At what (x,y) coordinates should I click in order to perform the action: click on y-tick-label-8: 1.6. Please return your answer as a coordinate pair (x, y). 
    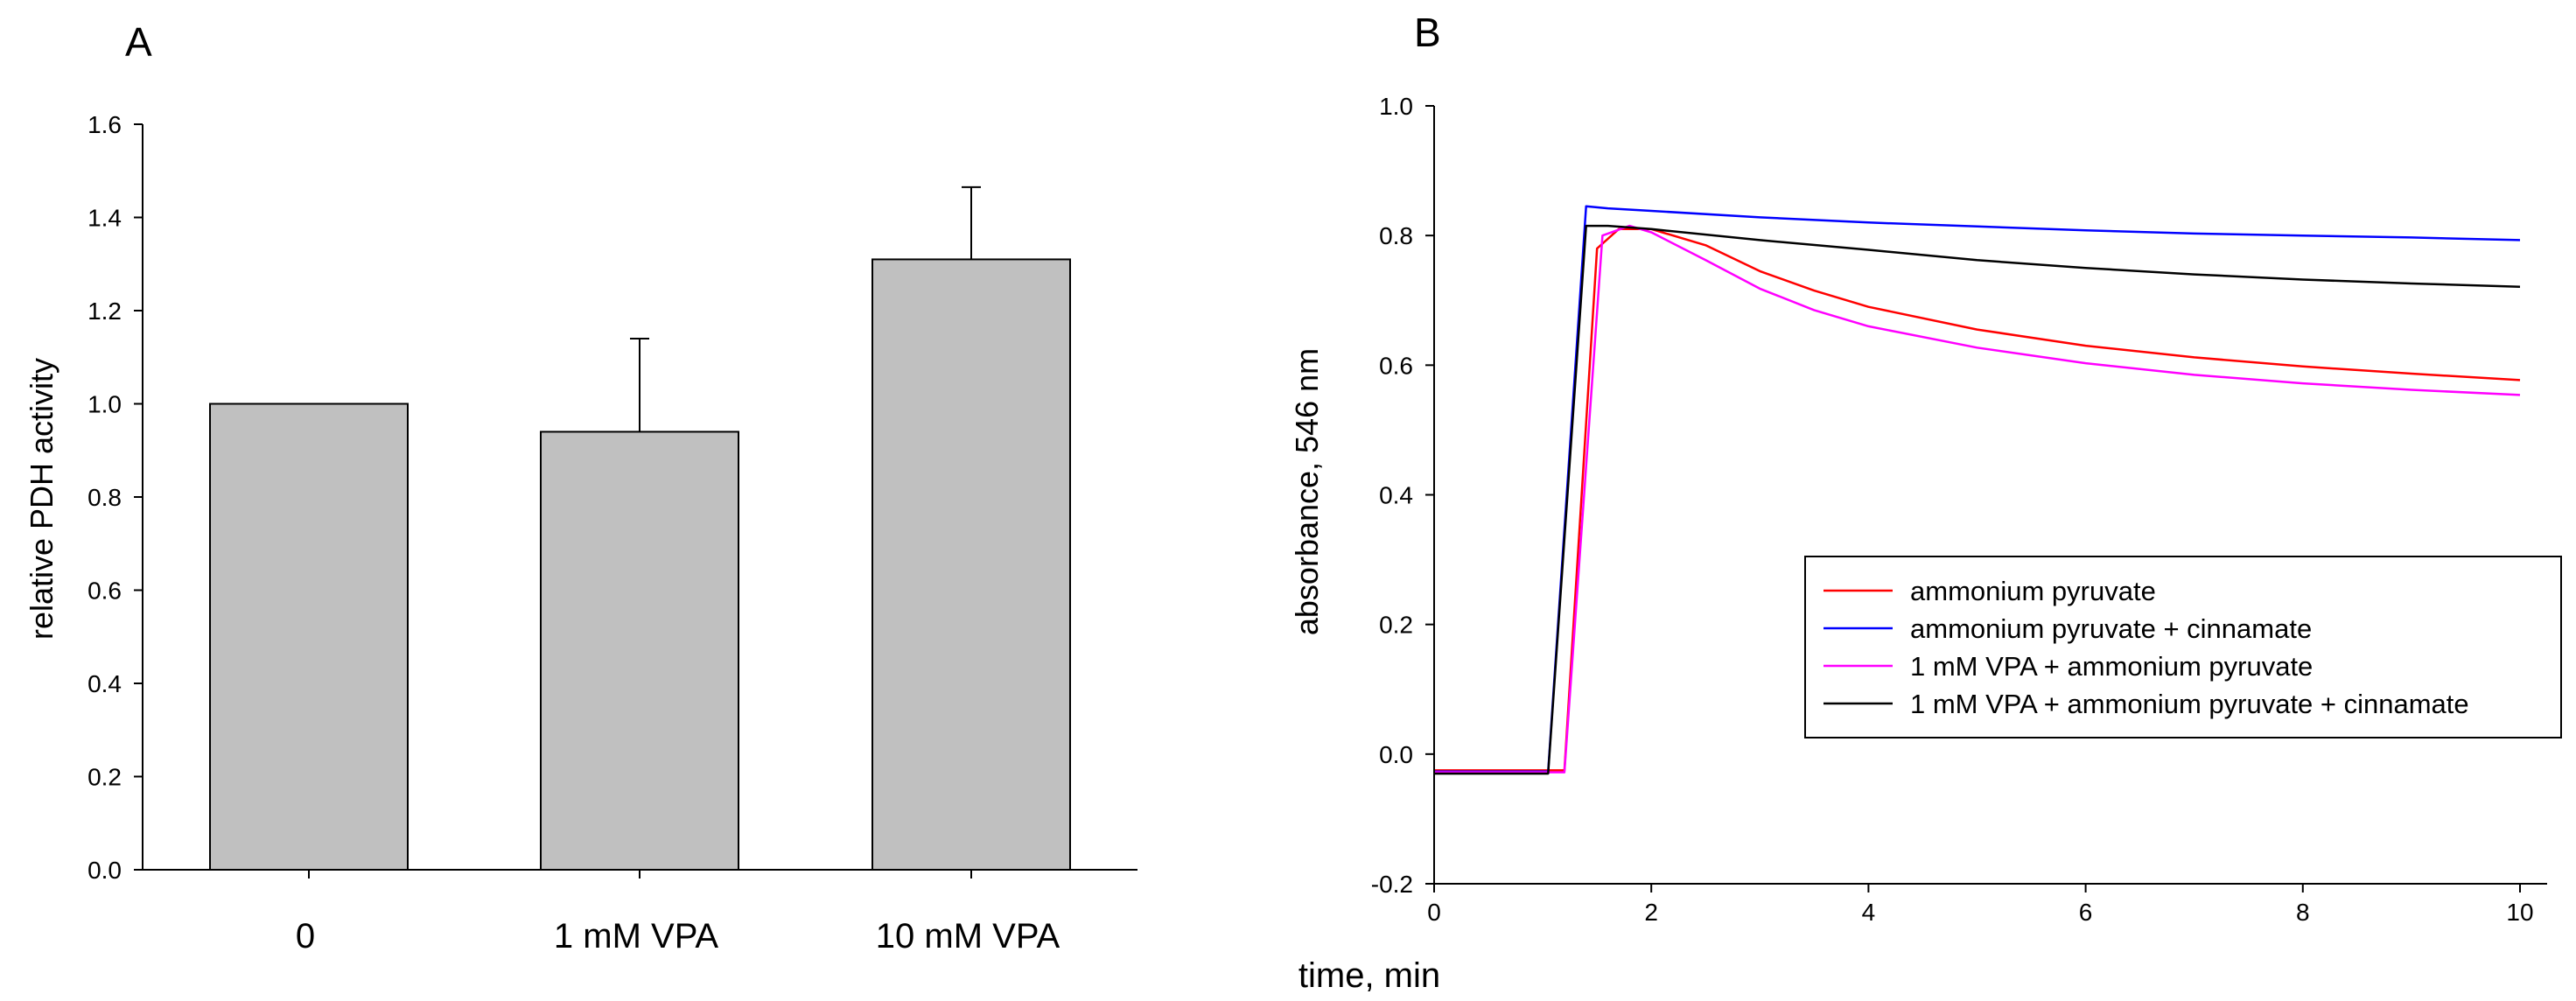
    Looking at the image, I should click on (105, 124).